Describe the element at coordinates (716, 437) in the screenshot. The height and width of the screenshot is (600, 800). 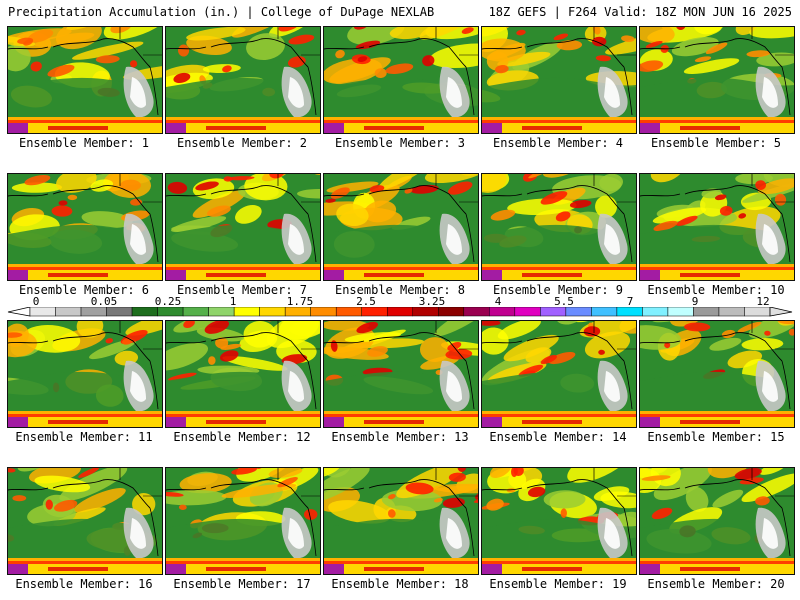
I see `ensemble-member-label: Ensemble Member: 15` at that location.